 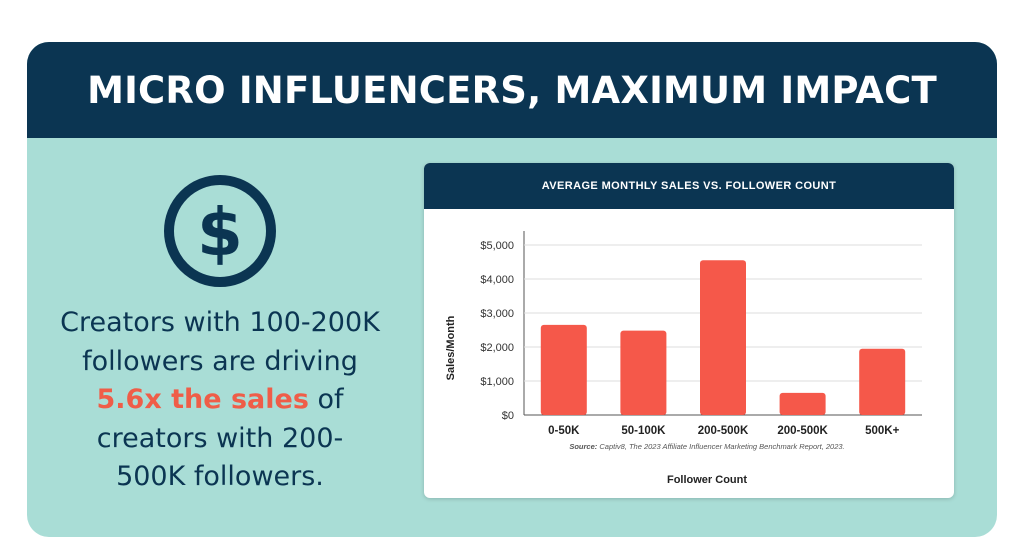 I want to click on claim-line-3: 5.6x the sales of, so click(x=220, y=400).